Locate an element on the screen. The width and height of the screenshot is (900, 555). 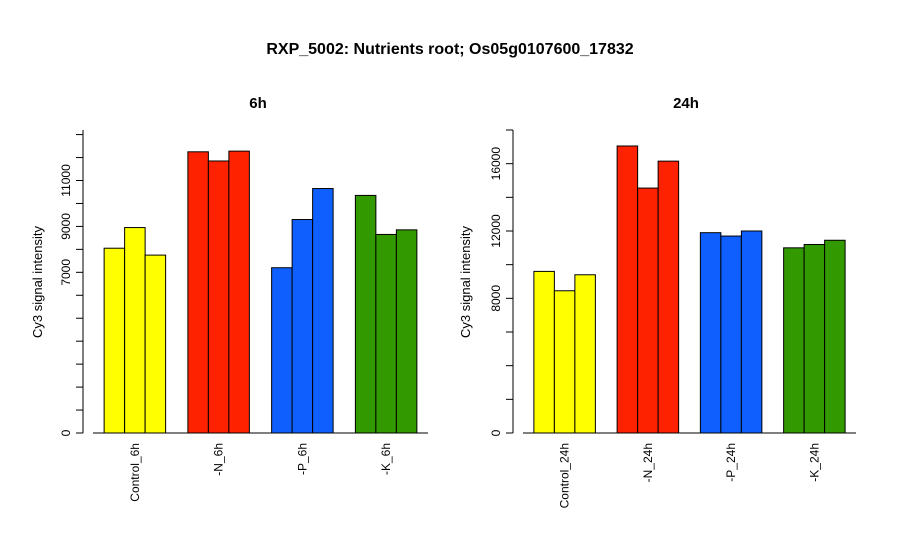
y-tick-label: 12000 is located at coordinates (496, 231).